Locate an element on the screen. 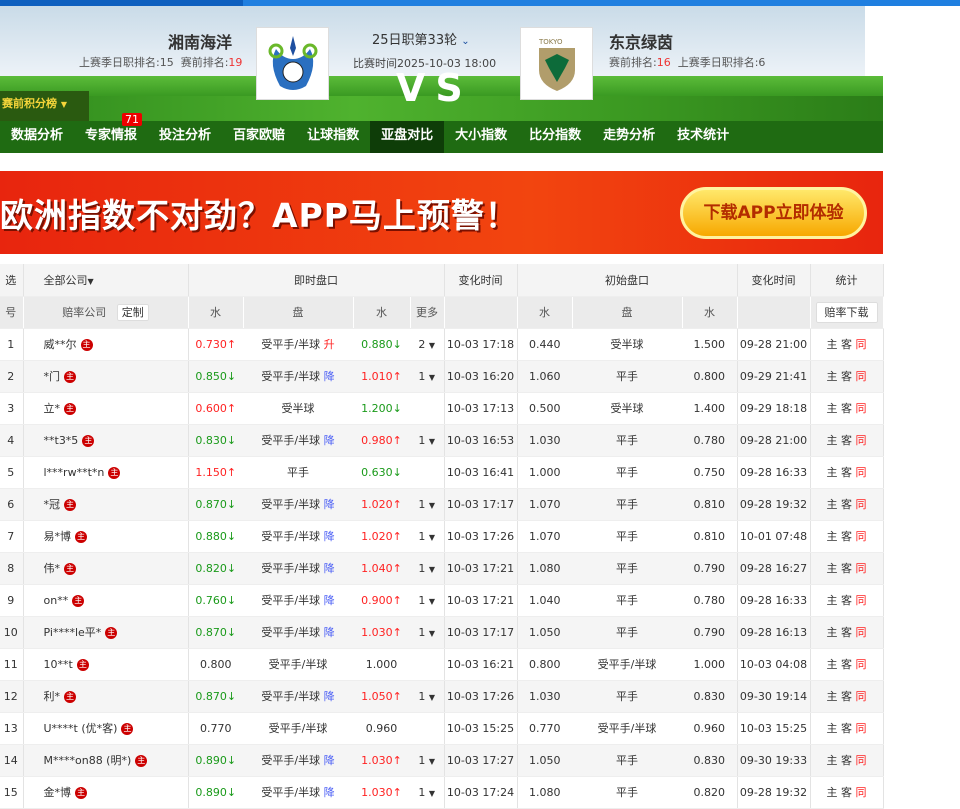 This screenshot has height=809, width=960. download-app-button: 下载APP立即体验 is located at coordinates (773, 213).